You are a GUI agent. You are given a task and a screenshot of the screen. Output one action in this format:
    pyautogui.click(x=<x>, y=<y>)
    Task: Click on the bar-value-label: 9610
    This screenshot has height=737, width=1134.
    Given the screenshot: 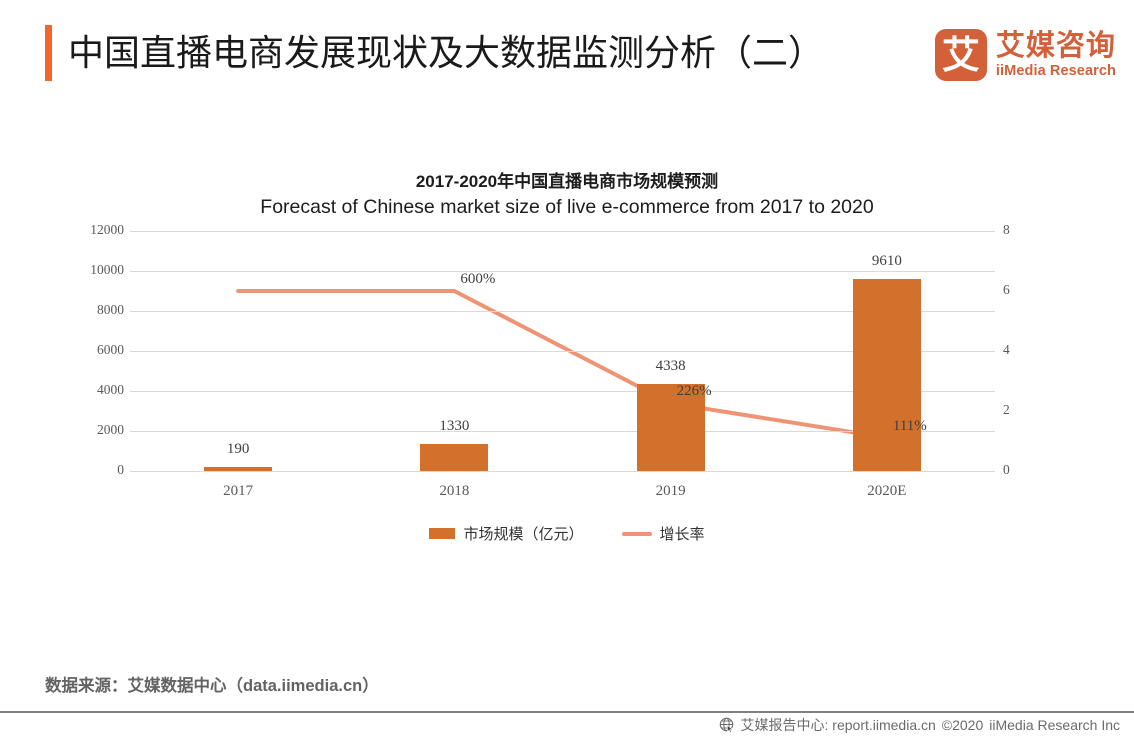 What is the action you would take?
    pyautogui.click(x=886, y=260)
    